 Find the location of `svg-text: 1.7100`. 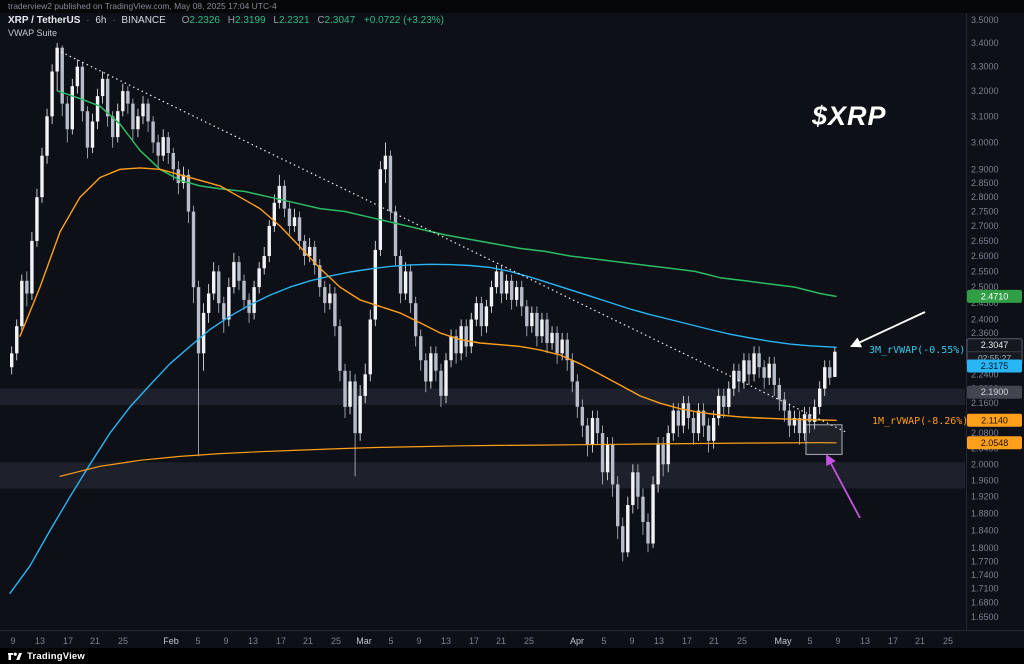

svg-text: 1.7100 is located at coordinates (985, 589).